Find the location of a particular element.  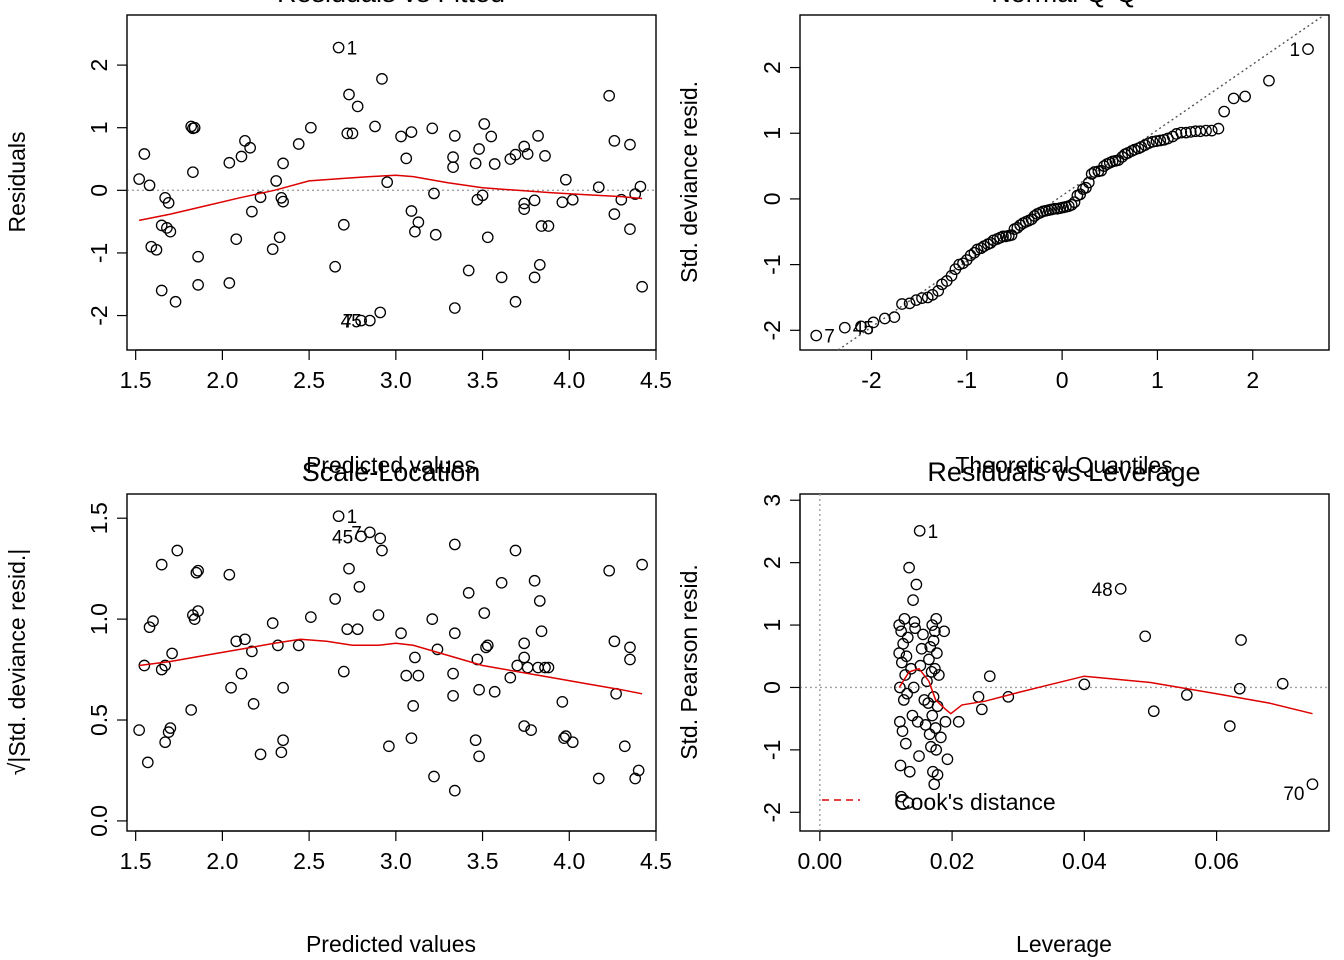

x-tick-label: 2.0 is located at coordinates (222, 380).